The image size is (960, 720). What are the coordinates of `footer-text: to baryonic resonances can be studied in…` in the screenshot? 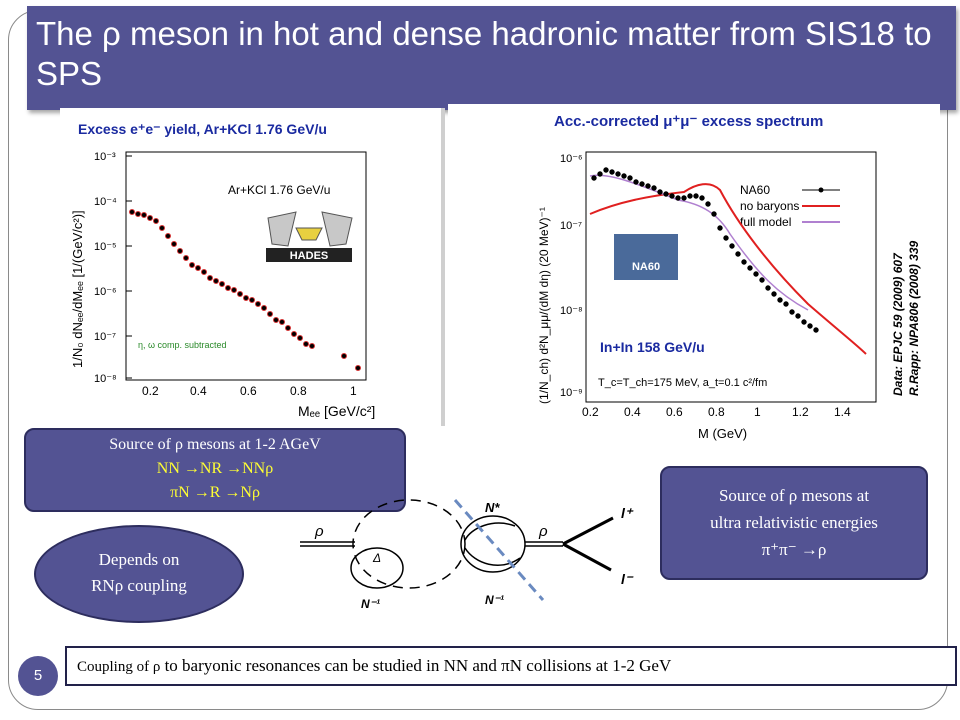 It's located at (416, 665).